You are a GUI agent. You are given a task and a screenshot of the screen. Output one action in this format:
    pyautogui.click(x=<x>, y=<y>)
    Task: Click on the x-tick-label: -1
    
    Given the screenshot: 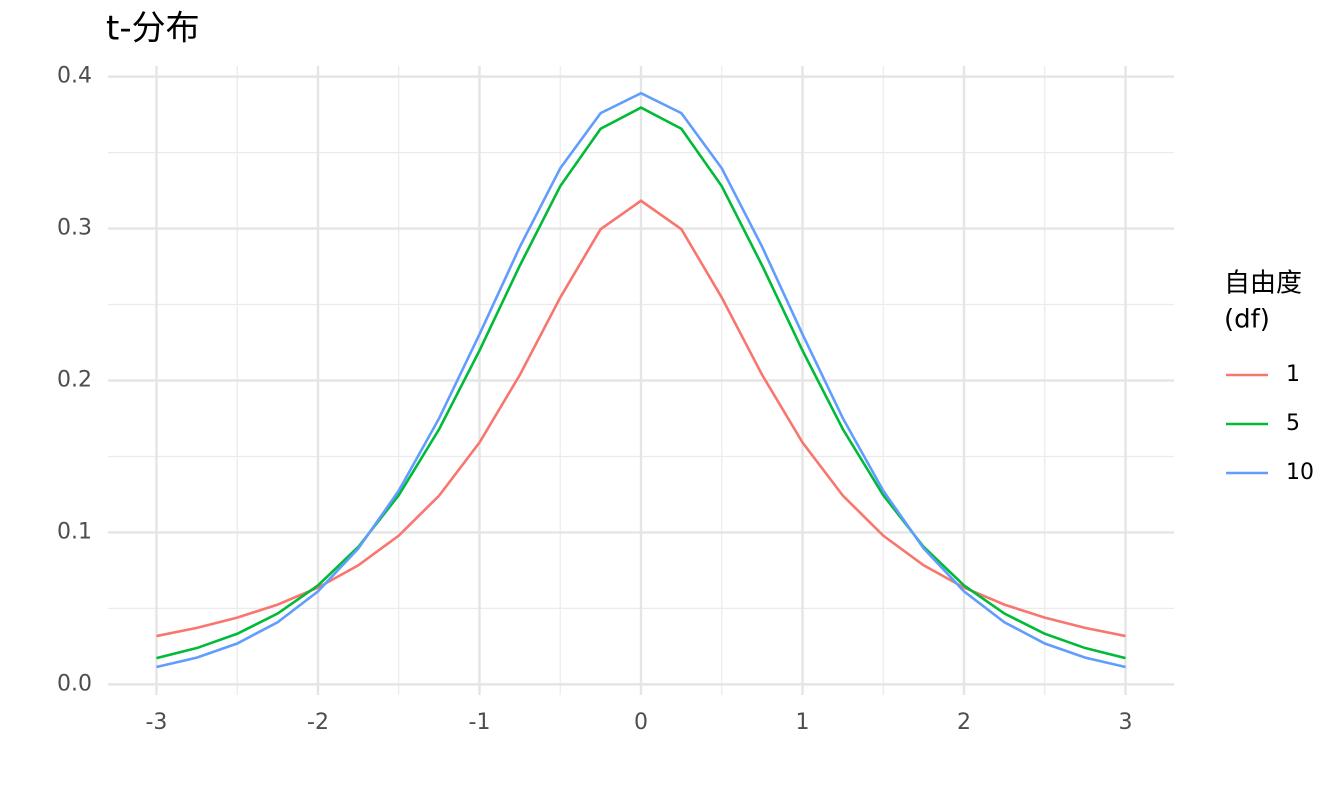 What is the action you would take?
    pyautogui.click(x=480, y=722)
    